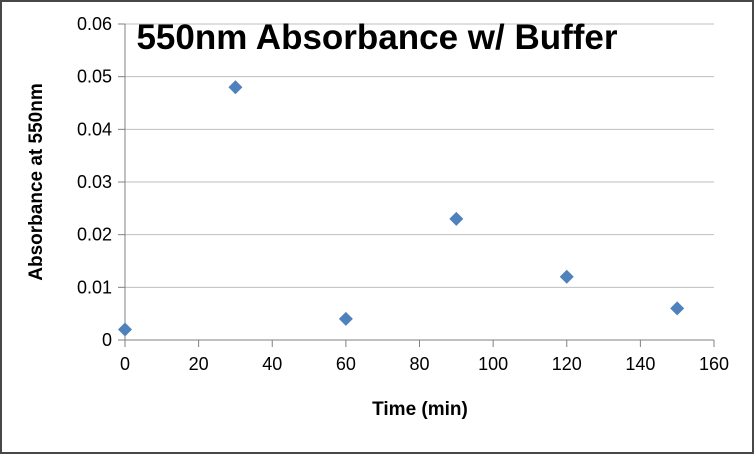  I want to click on x-axis-title: Time (min), so click(420, 409).